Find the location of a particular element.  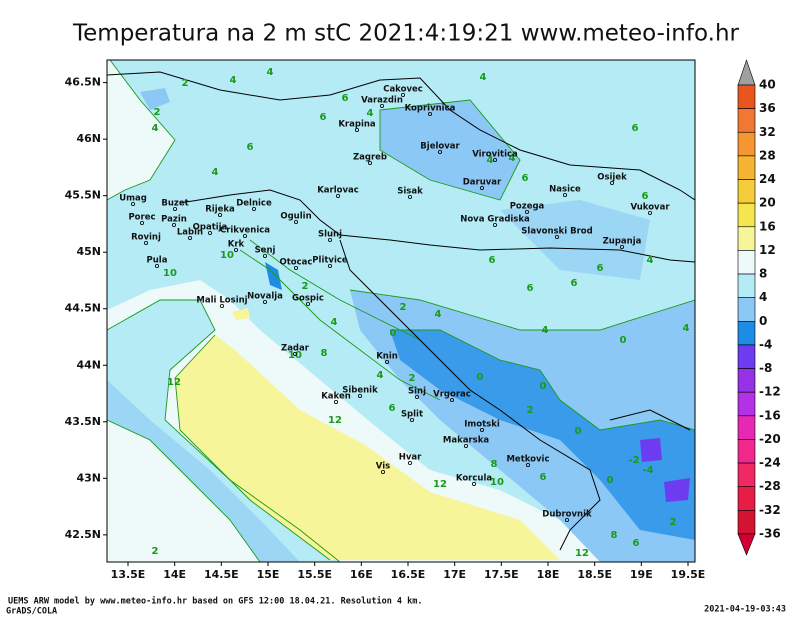

y-tick-label: 43N is located at coordinates (88, 477).